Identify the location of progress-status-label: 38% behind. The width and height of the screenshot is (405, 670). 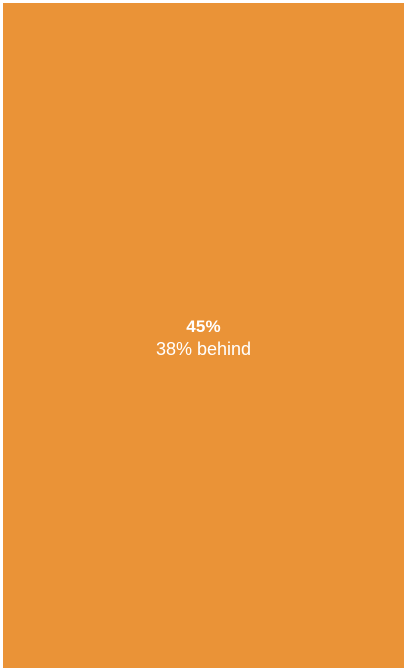
(203, 348).